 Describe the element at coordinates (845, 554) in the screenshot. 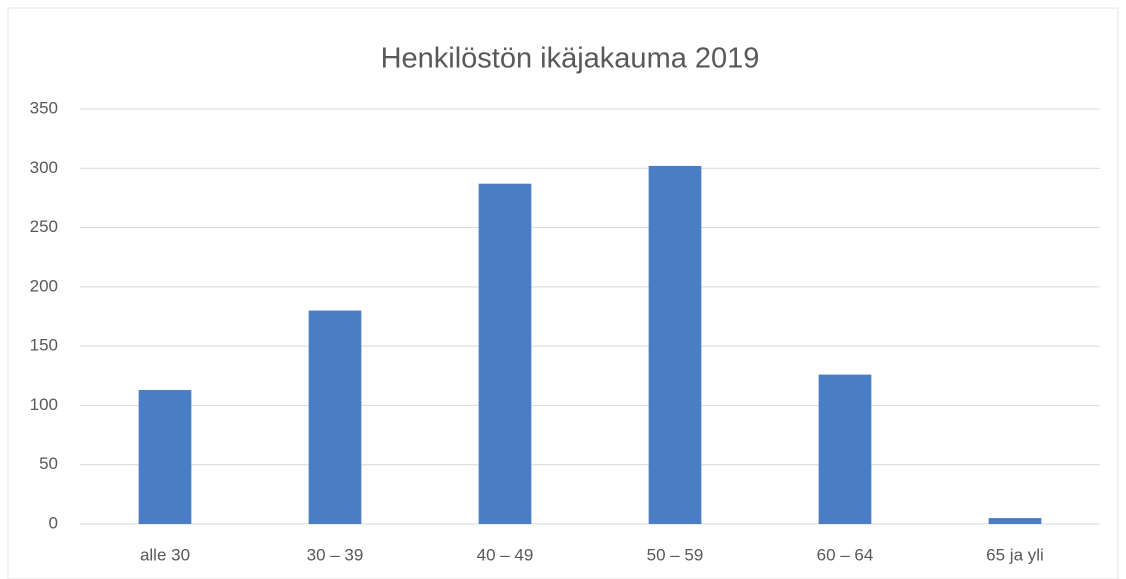

I see `x-tick-label: 60 – 64` at that location.